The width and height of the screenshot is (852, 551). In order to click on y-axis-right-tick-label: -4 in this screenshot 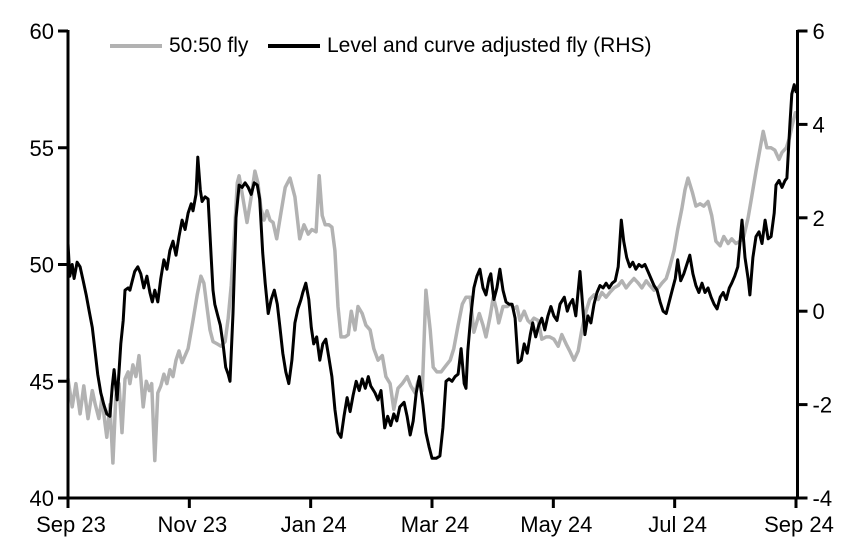, I will do `click(823, 498)`.